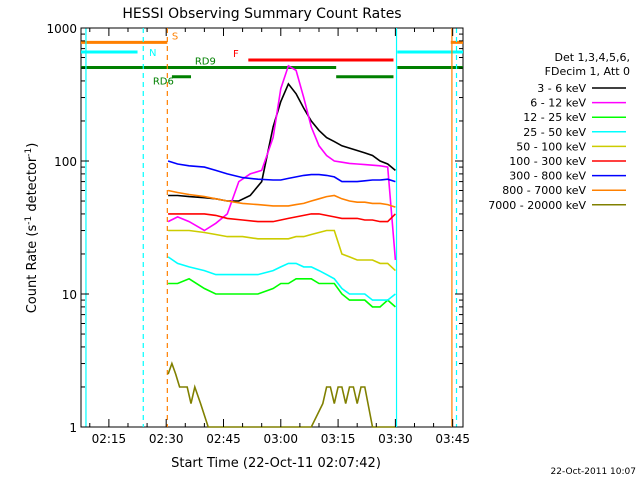 This screenshot has width=640, height=480. Describe the element at coordinates (32, 228) in the screenshot. I see `y-axis-label: Count Rate (s-1 detector-1)` at that location.